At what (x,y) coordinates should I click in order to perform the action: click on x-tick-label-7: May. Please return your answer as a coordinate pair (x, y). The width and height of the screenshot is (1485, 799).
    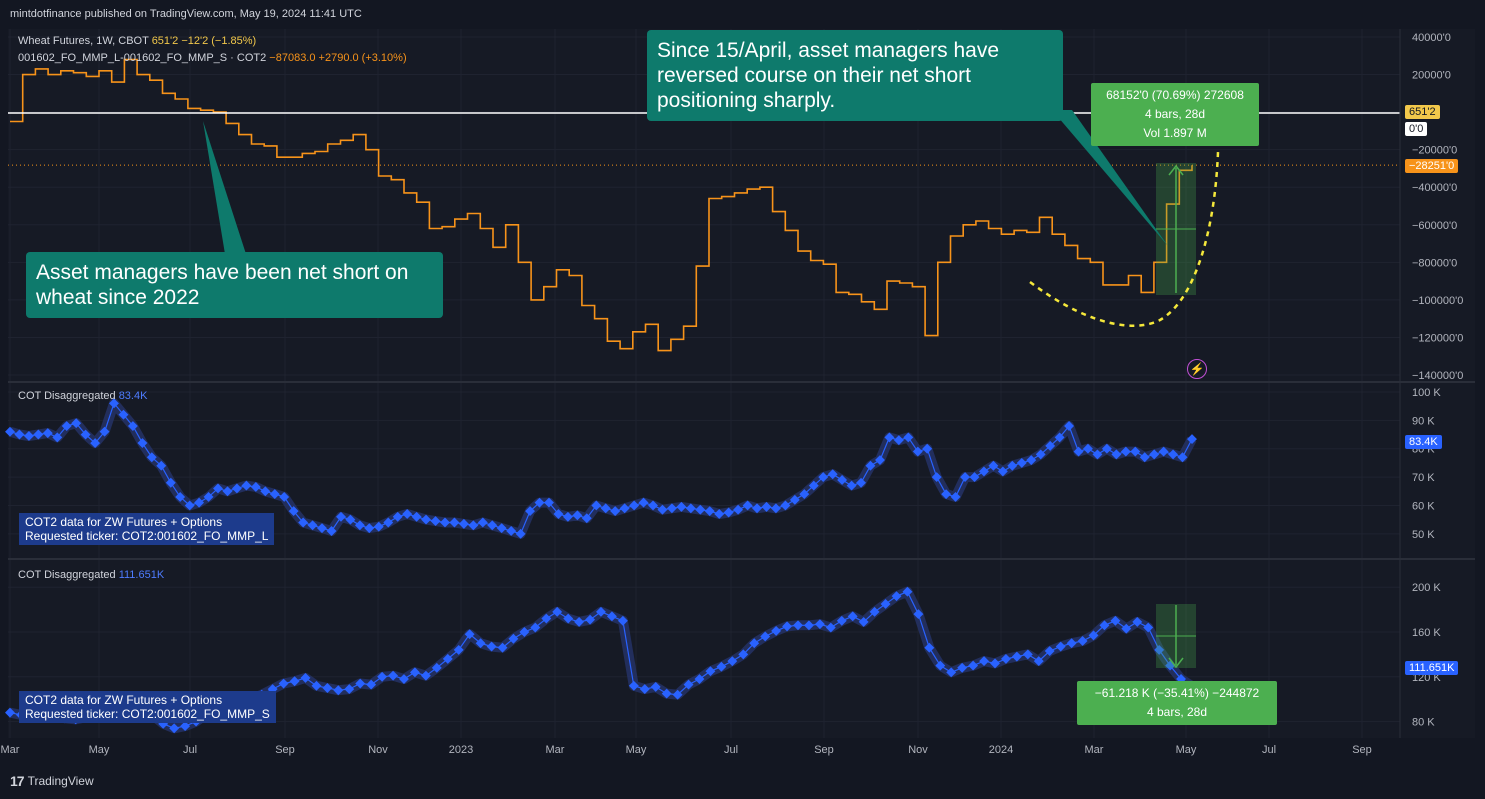
    Looking at the image, I should click on (636, 750).